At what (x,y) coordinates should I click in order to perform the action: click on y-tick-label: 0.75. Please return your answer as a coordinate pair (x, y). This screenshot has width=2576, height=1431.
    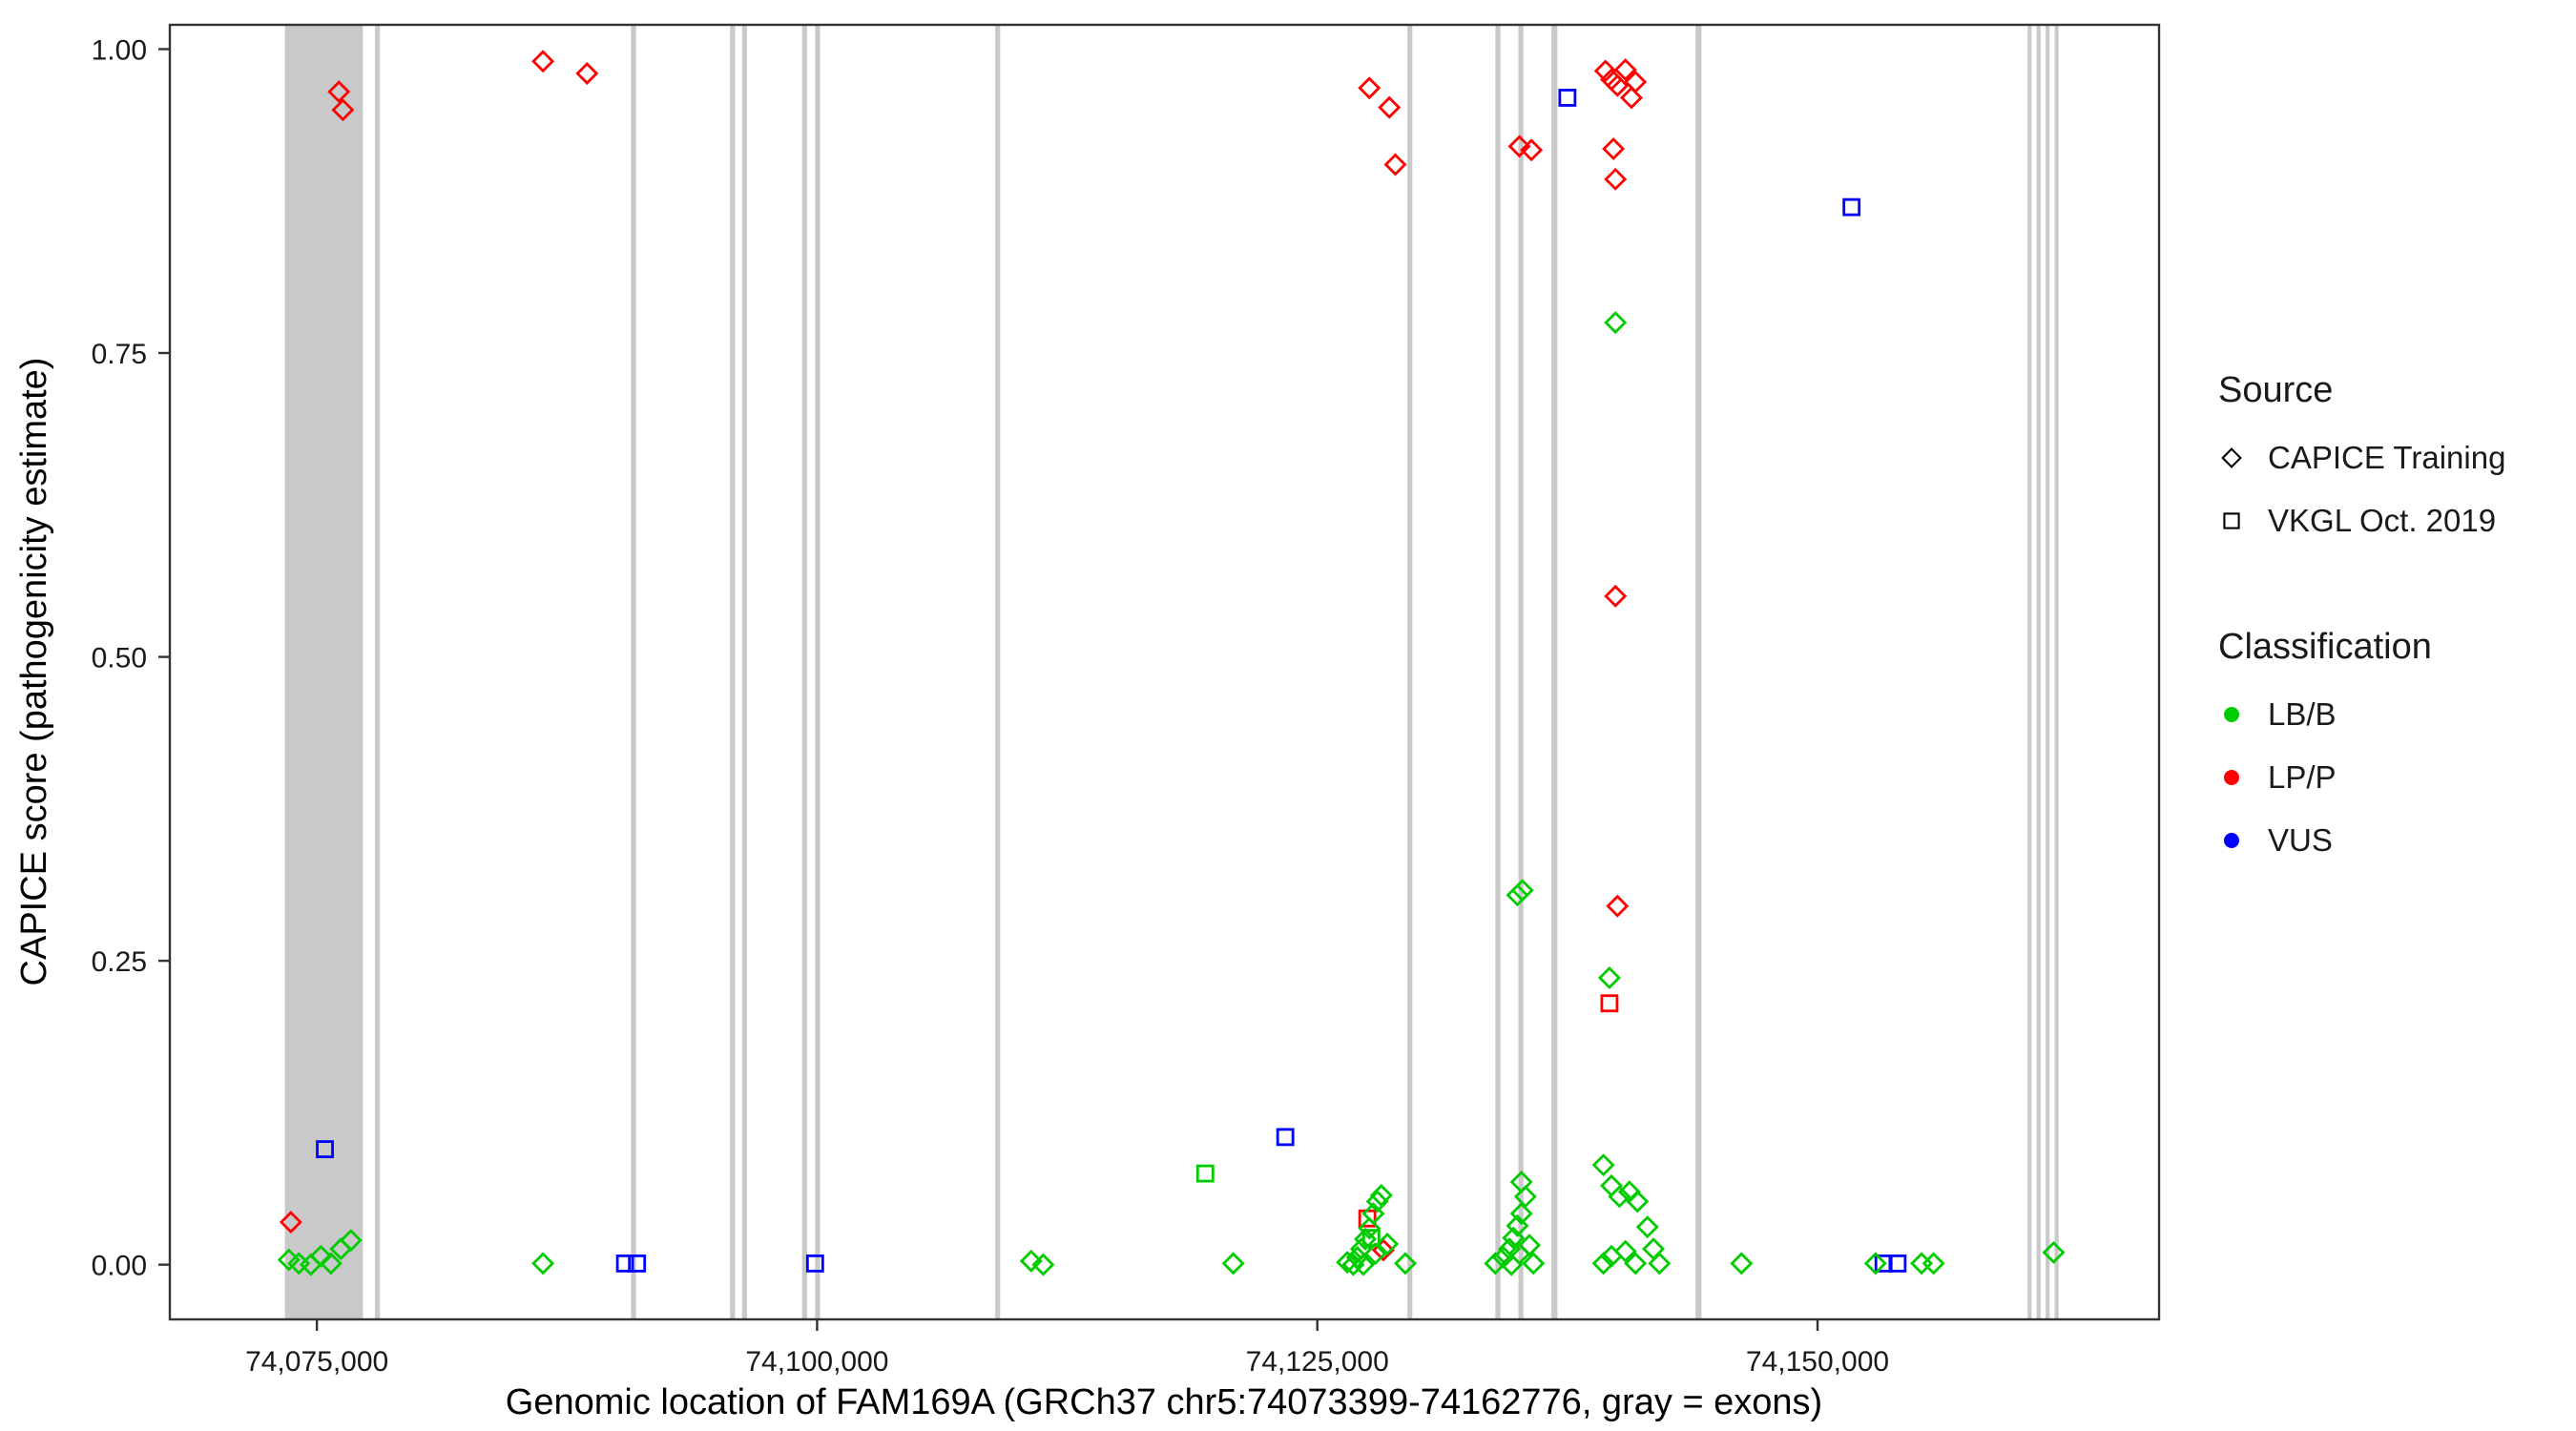
    Looking at the image, I should click on (119, 354).